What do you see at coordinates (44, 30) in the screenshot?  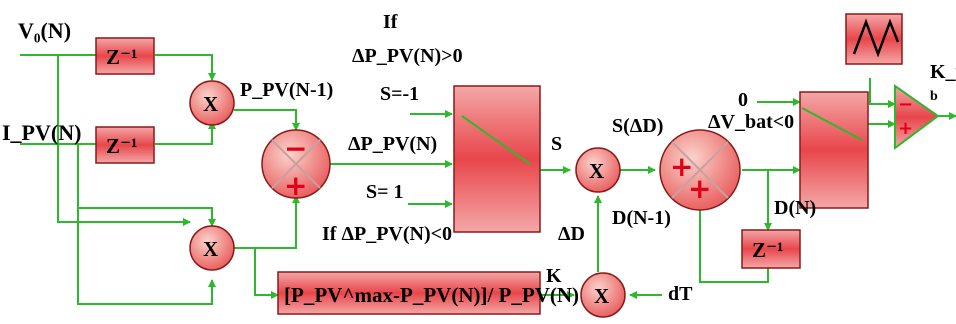 I see `label-v0: V₀(N)` at bounding box center [44, 30].